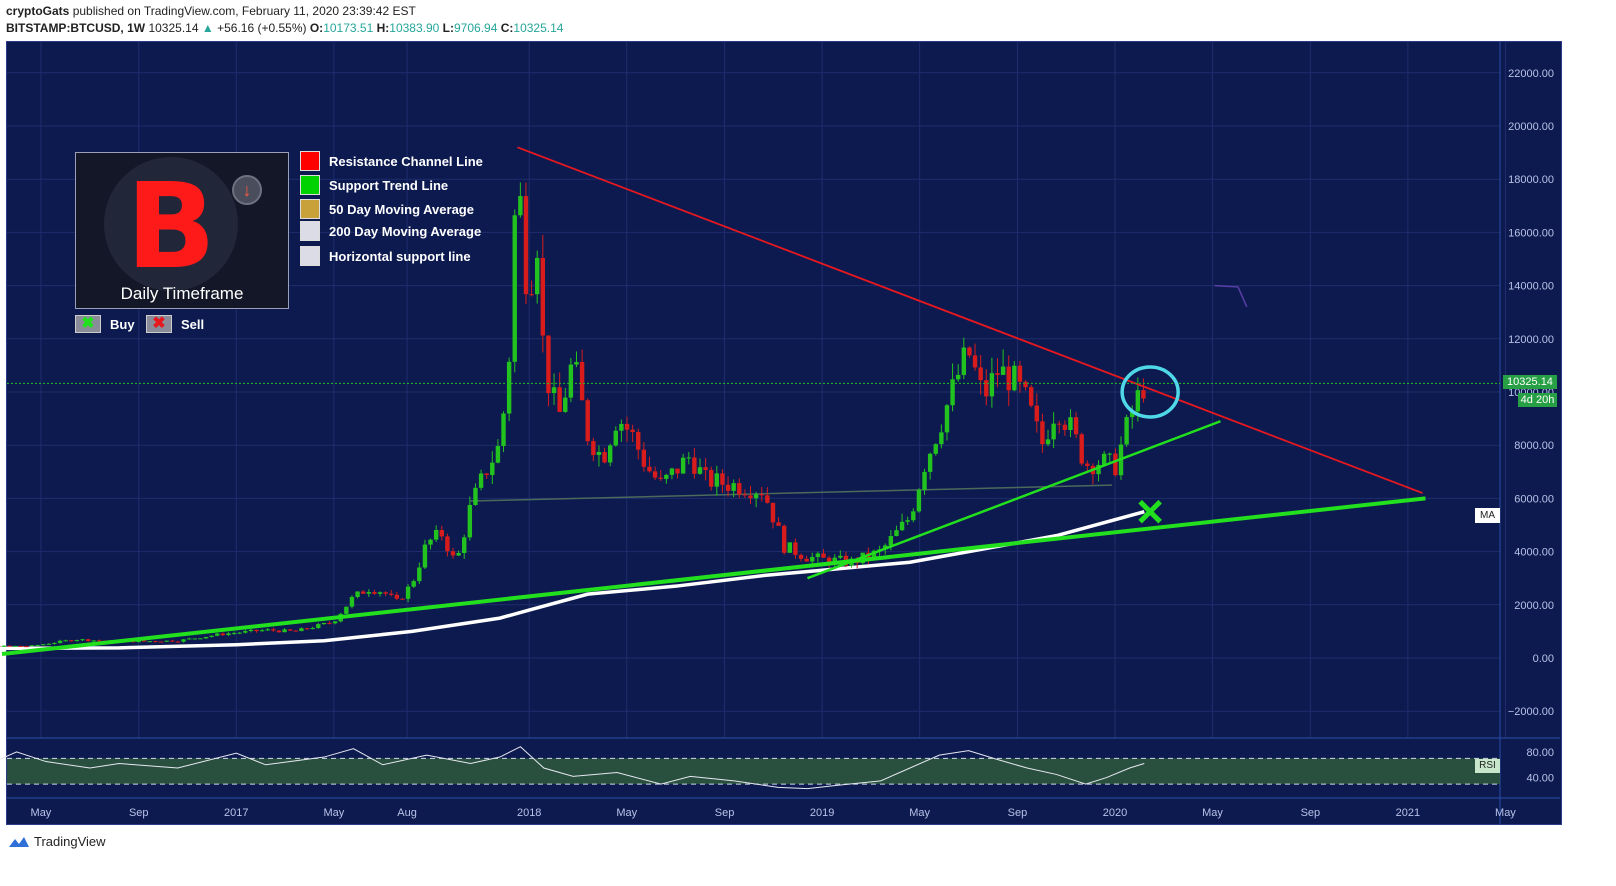 This screenshot has height=886, width=1616. What do you see at coordinates (333, 813) in the screenshot?
I see `x-tick-label: May` at bounding box center [333, 813].